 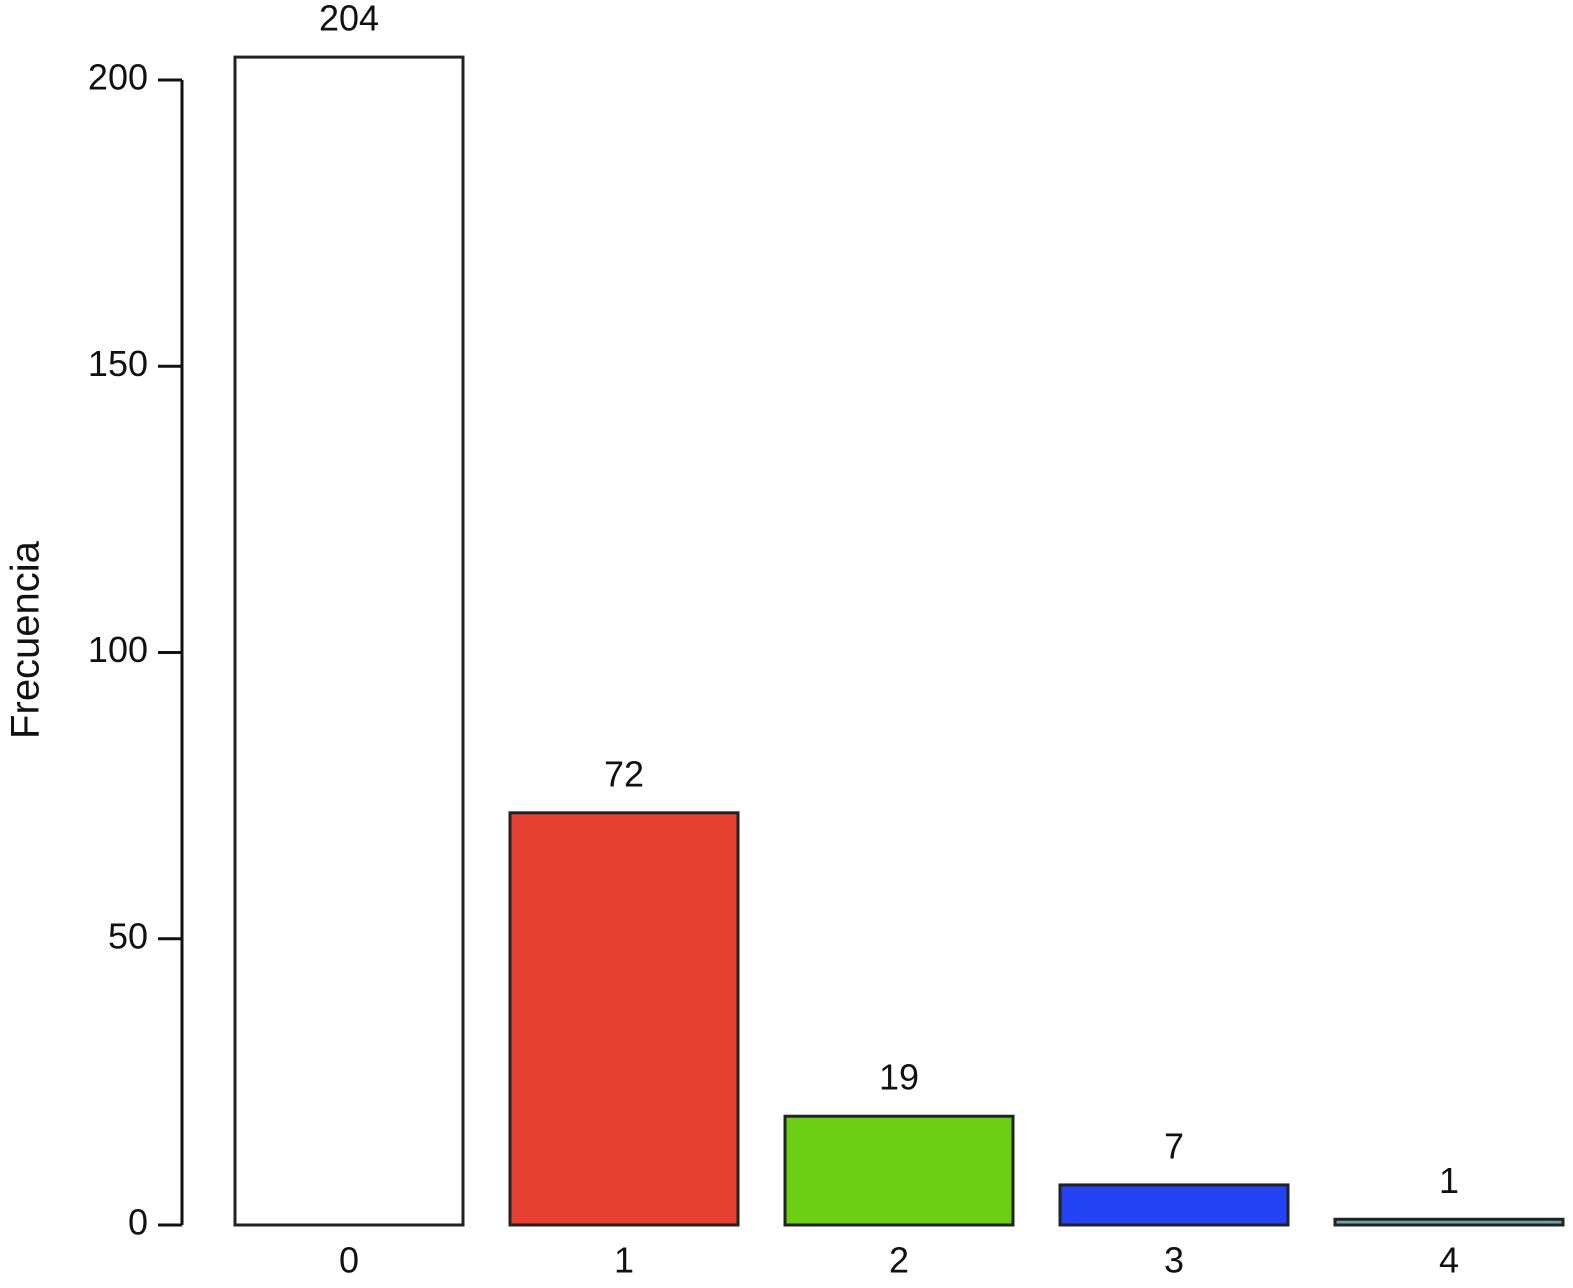 What do you see at coordinates (624, 1260) in the screenshot?
I see `x-tick-label: 1` at bounding box center [624, 1260].